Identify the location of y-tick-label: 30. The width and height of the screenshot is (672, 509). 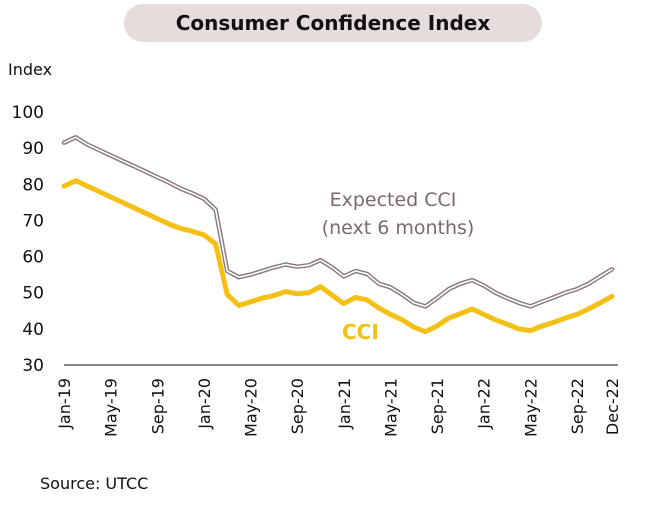
(33, 366).